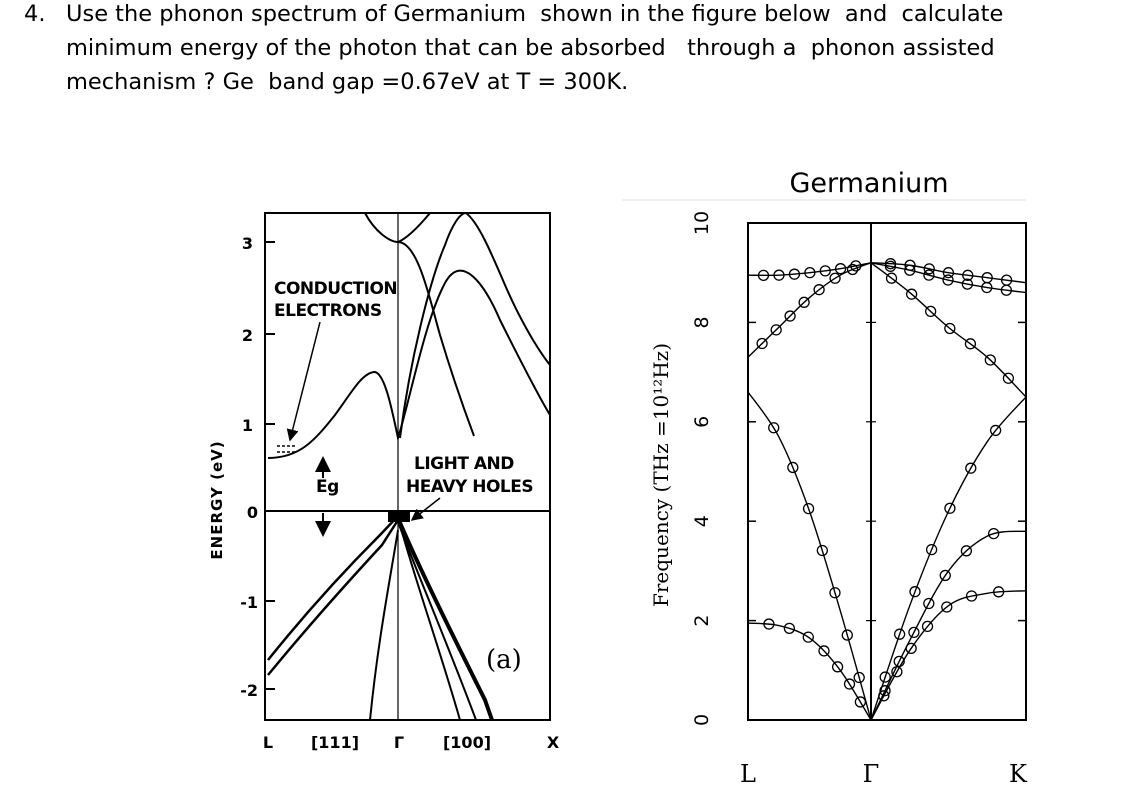 Image resolution: width=1122 pixels, height=792 pixels. What do you see at coordinates (469, 487) in the screenshot?
I see `holes-label-2: HEAVY HOLES` at bounding box center [469, 487].